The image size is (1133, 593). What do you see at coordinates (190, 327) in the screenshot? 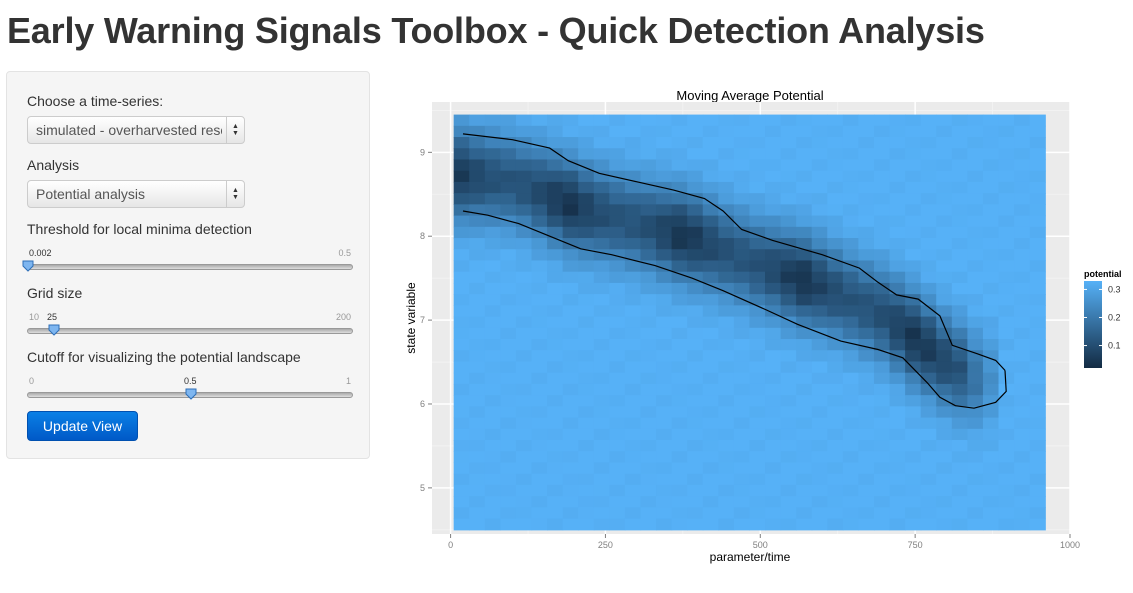
I see `grid-size-slider: 10 25 200` at bounding box center [190, 327].